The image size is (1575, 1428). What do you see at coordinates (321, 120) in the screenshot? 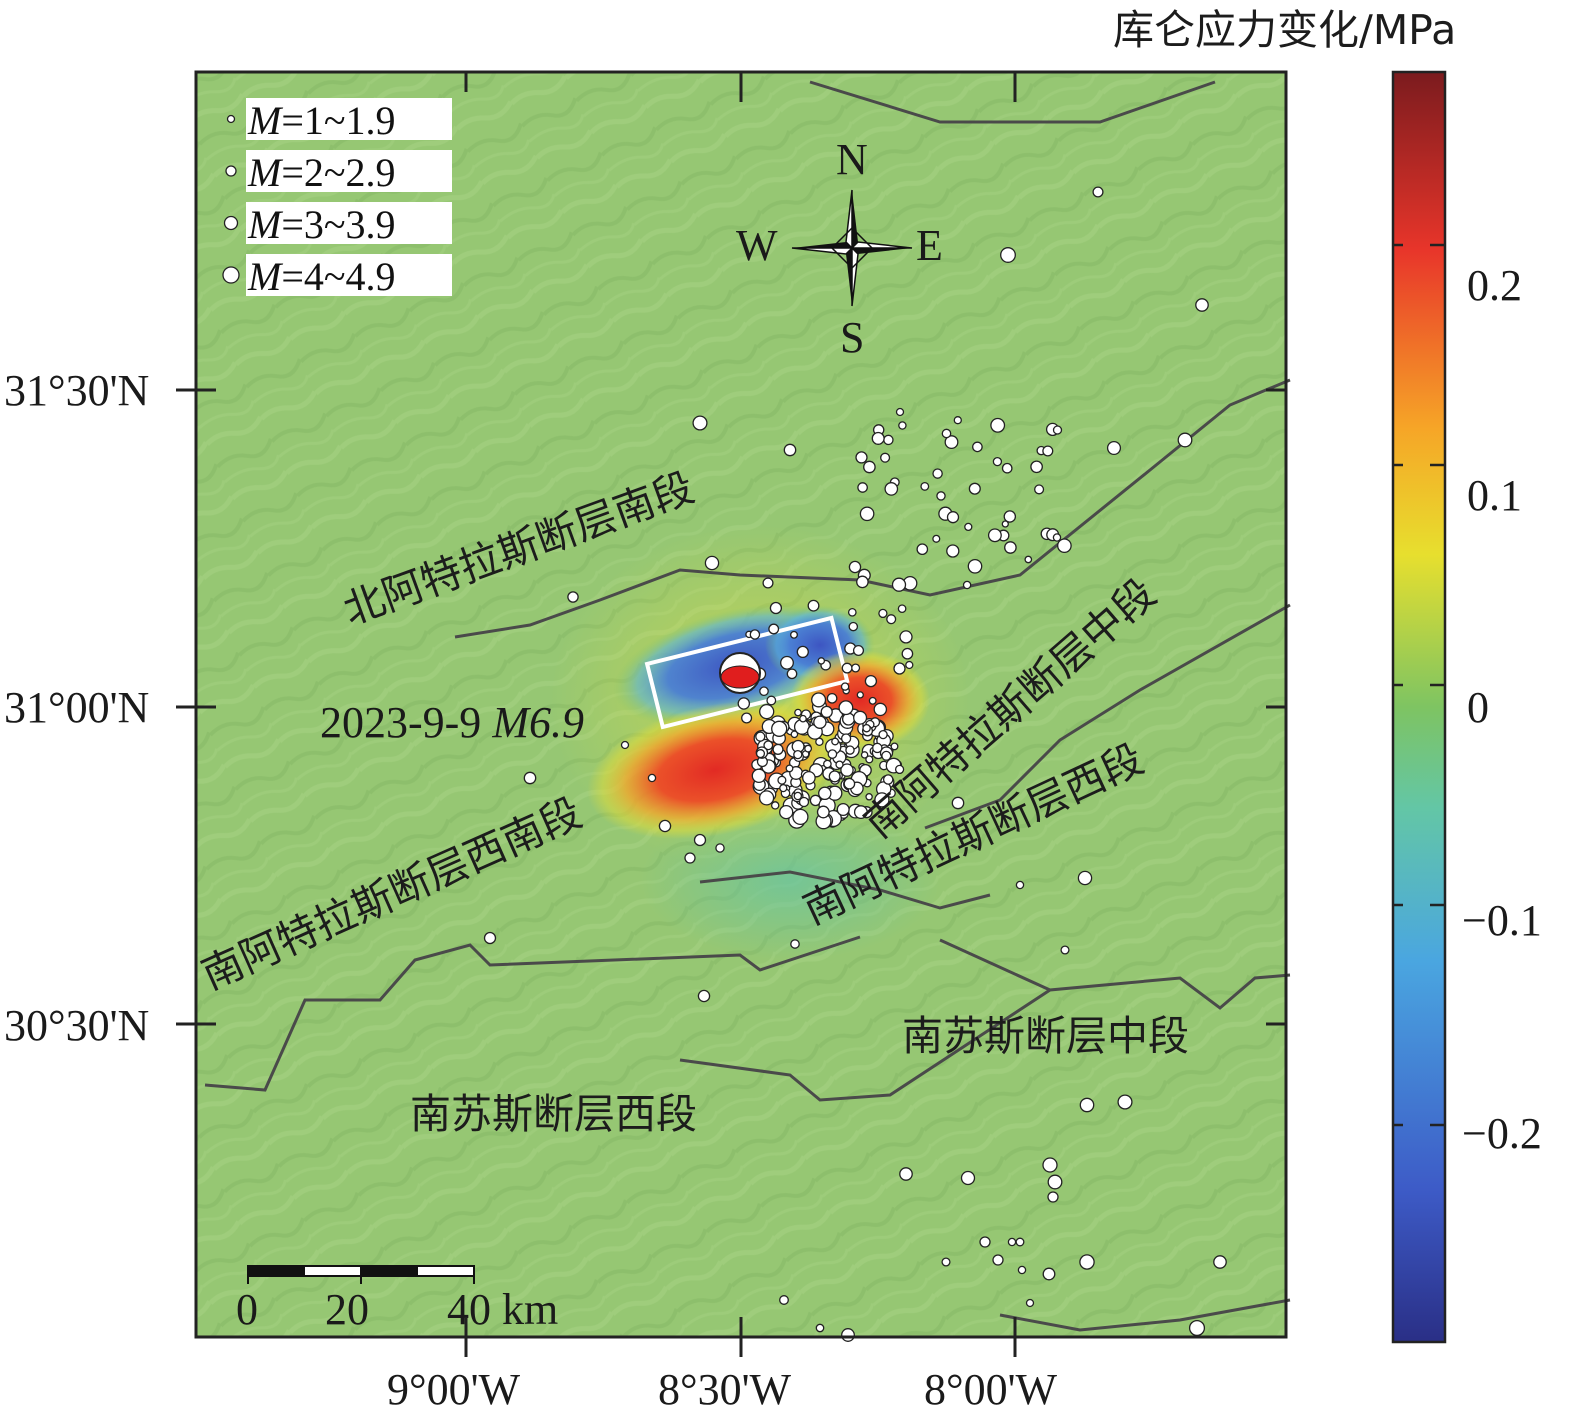
I see `svg-text: M=1~1.9` at bounding box center [321, 120].